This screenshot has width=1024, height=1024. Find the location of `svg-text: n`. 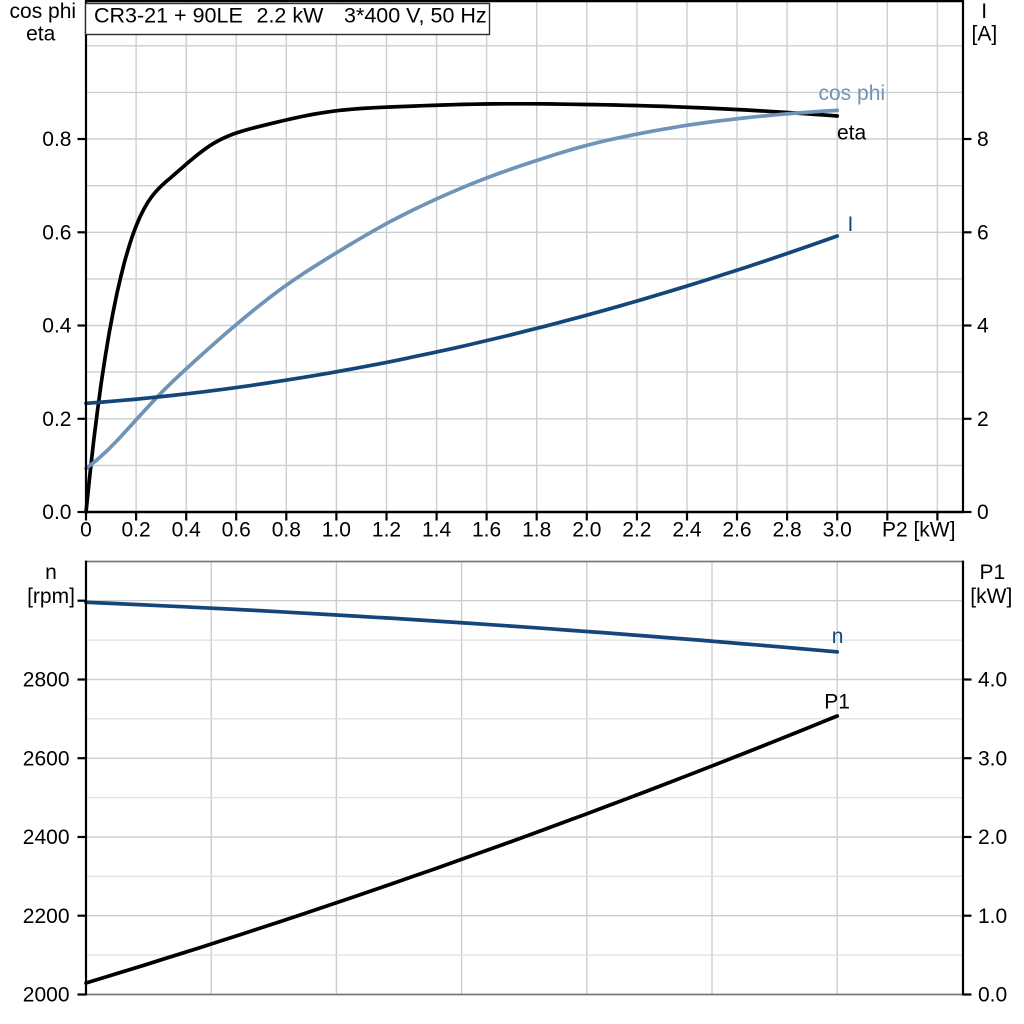

svg-text: n is located at coordinates (838, 636).